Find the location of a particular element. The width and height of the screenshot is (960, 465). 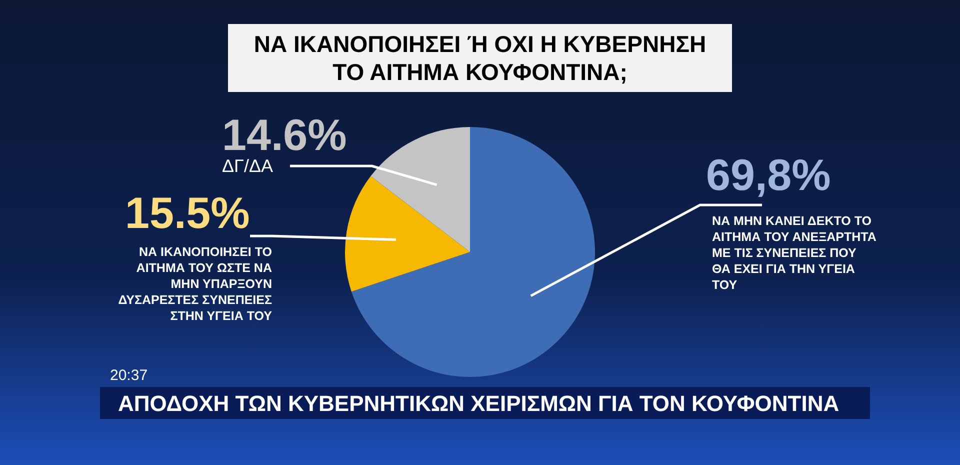

chart-title: ΝΑ ΙΚΑΝΟΠΟΙΗΣΕΙ Ή ΟΧΙ Η ΚΥΒΕΡΝΗΣΗ ΤΟ ΑΙΤΗΜΑ ΚΟΥΦΟΝΤΙΝΑ; is located at coordinates (480, 58).